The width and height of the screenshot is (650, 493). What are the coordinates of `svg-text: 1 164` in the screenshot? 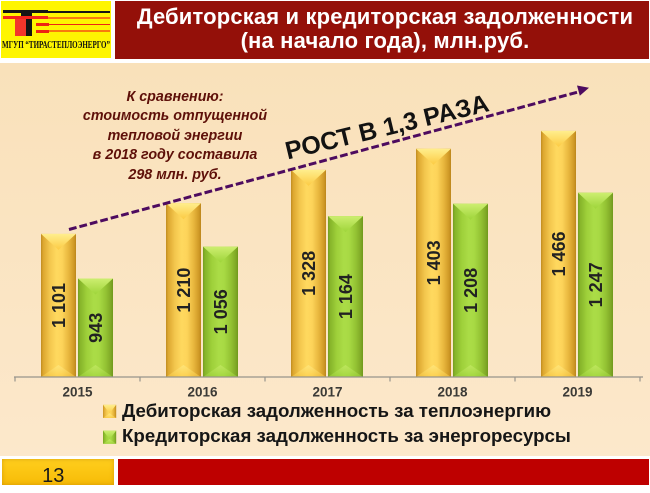 It's located at (346, 296).